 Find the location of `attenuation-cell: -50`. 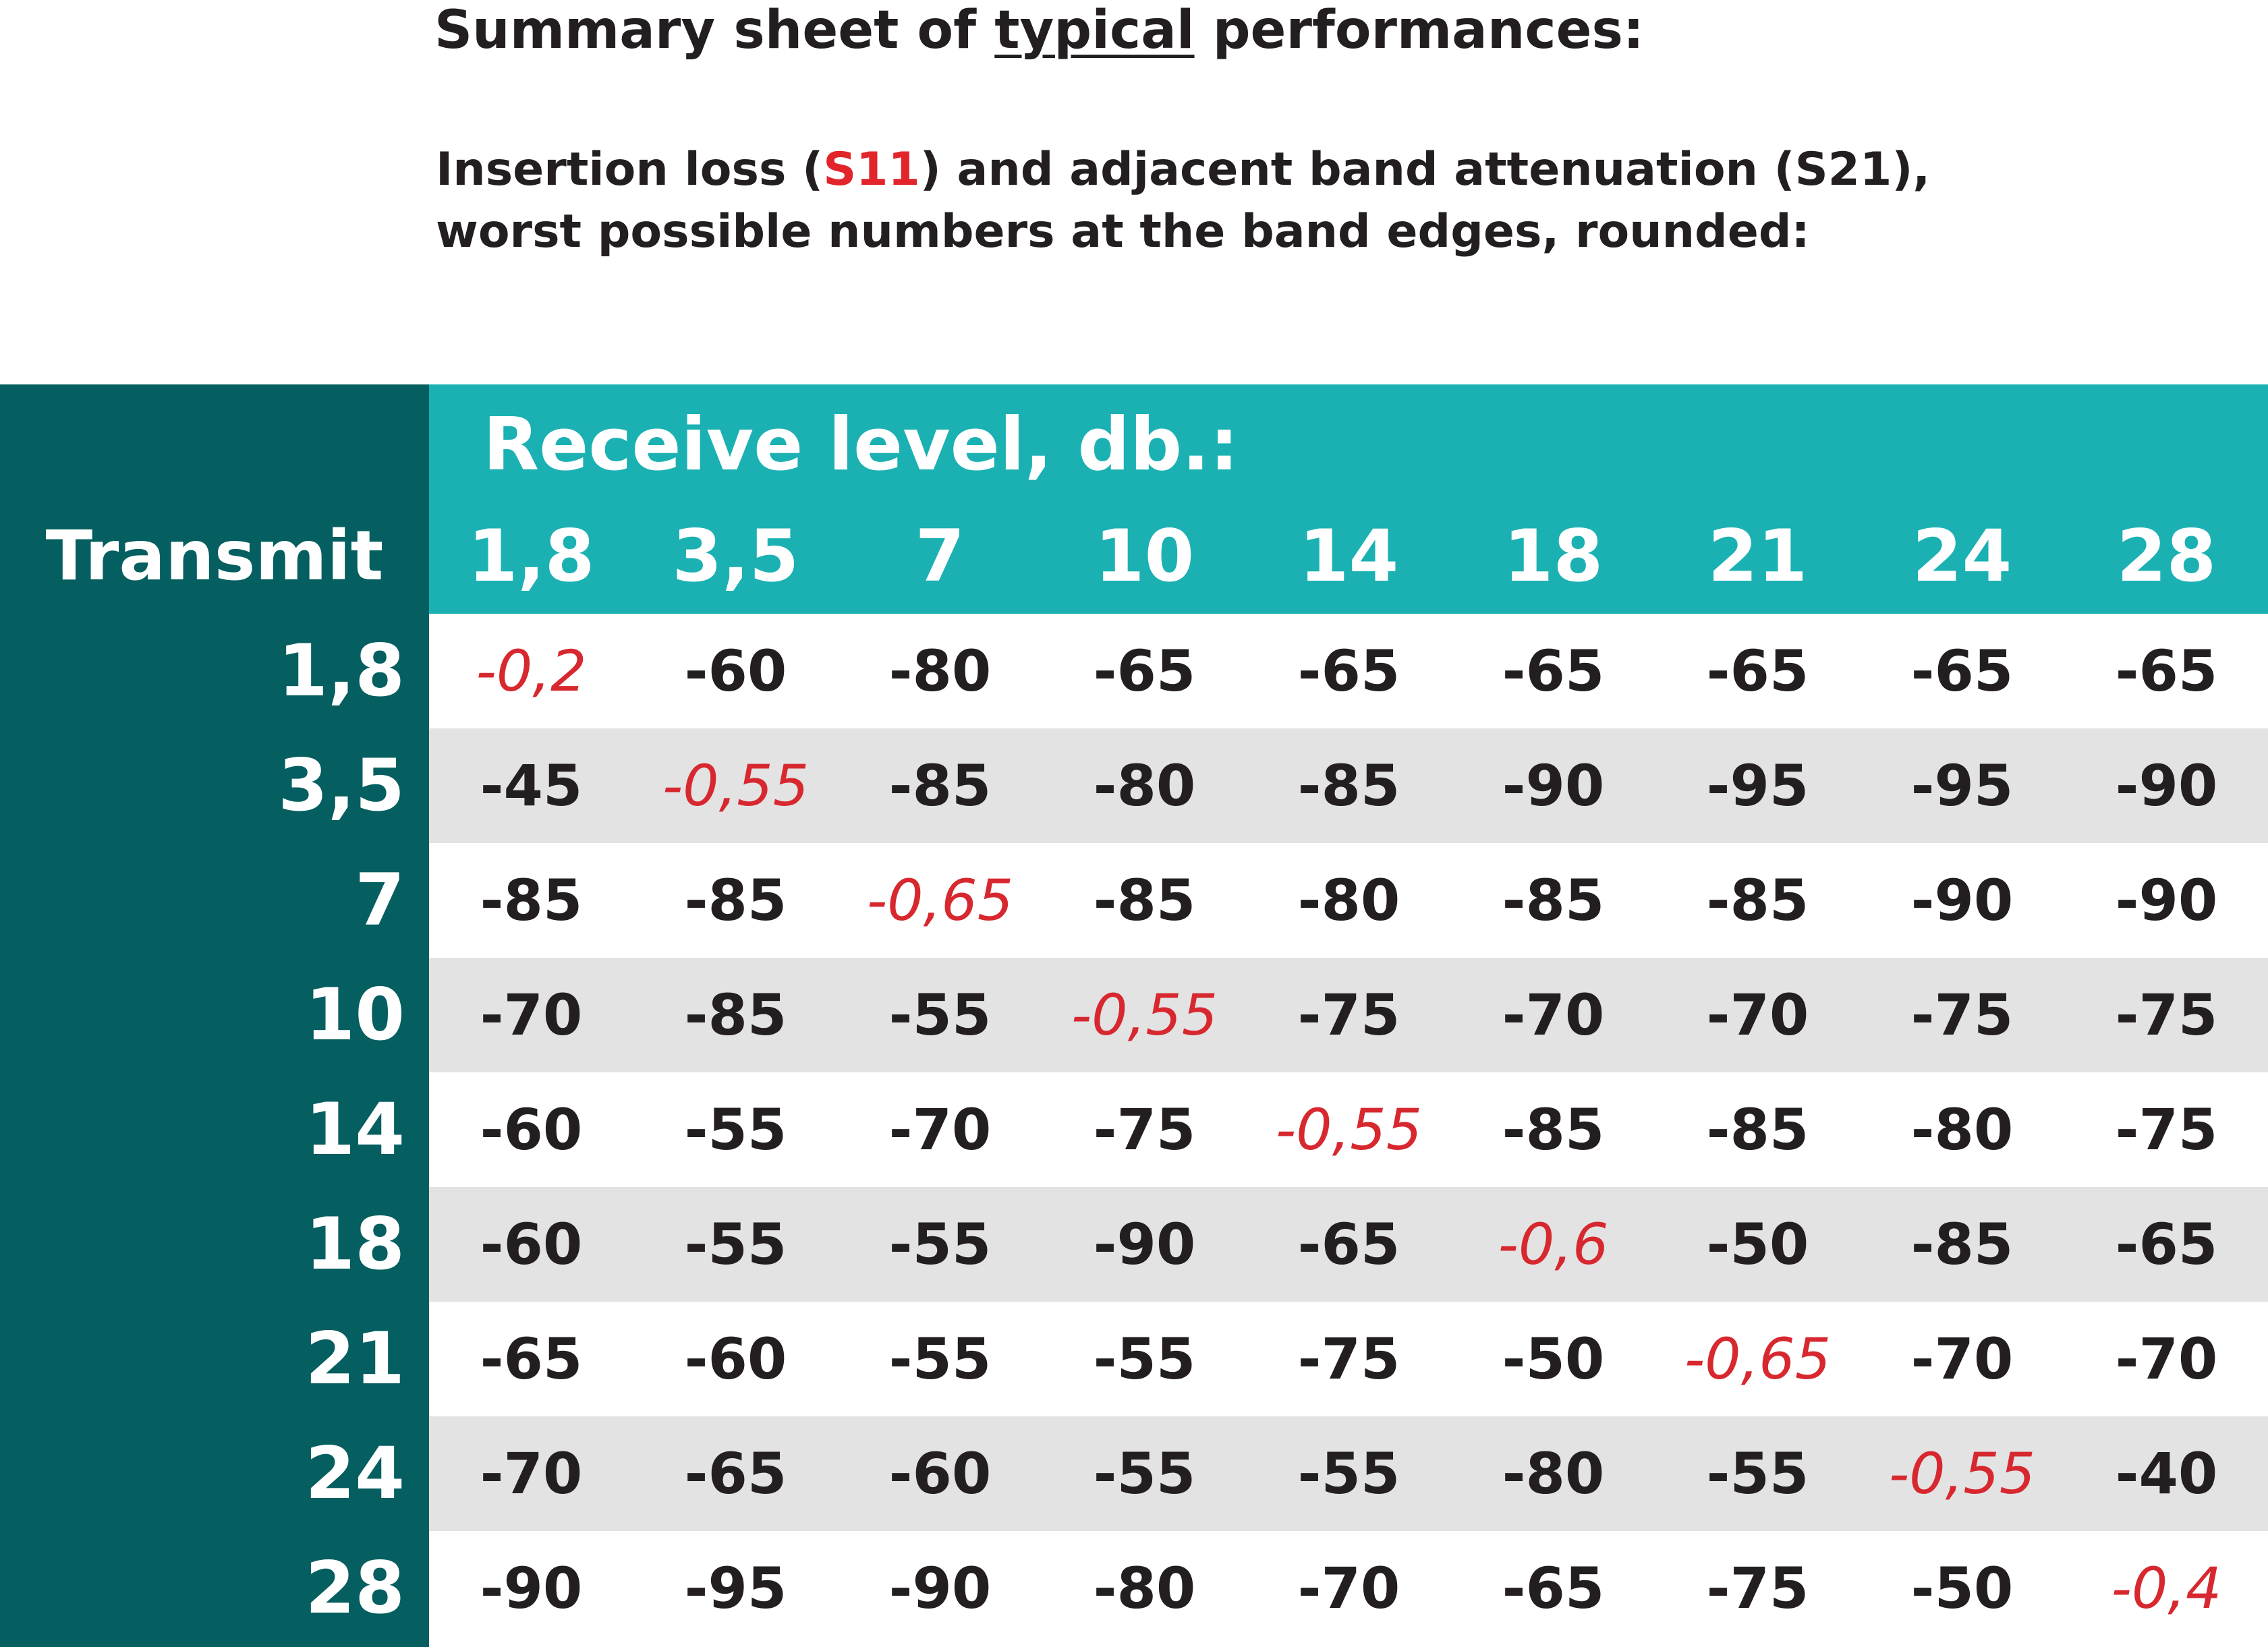

attenuation-cell: -50 is located at coordinates (1553, 1359).